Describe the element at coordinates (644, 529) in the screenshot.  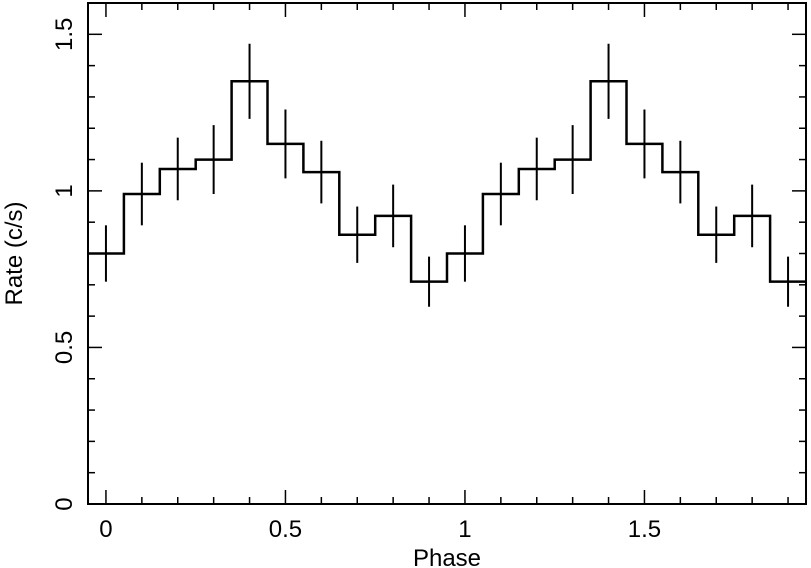
I see `x-tick-label: 1.5` at that location.